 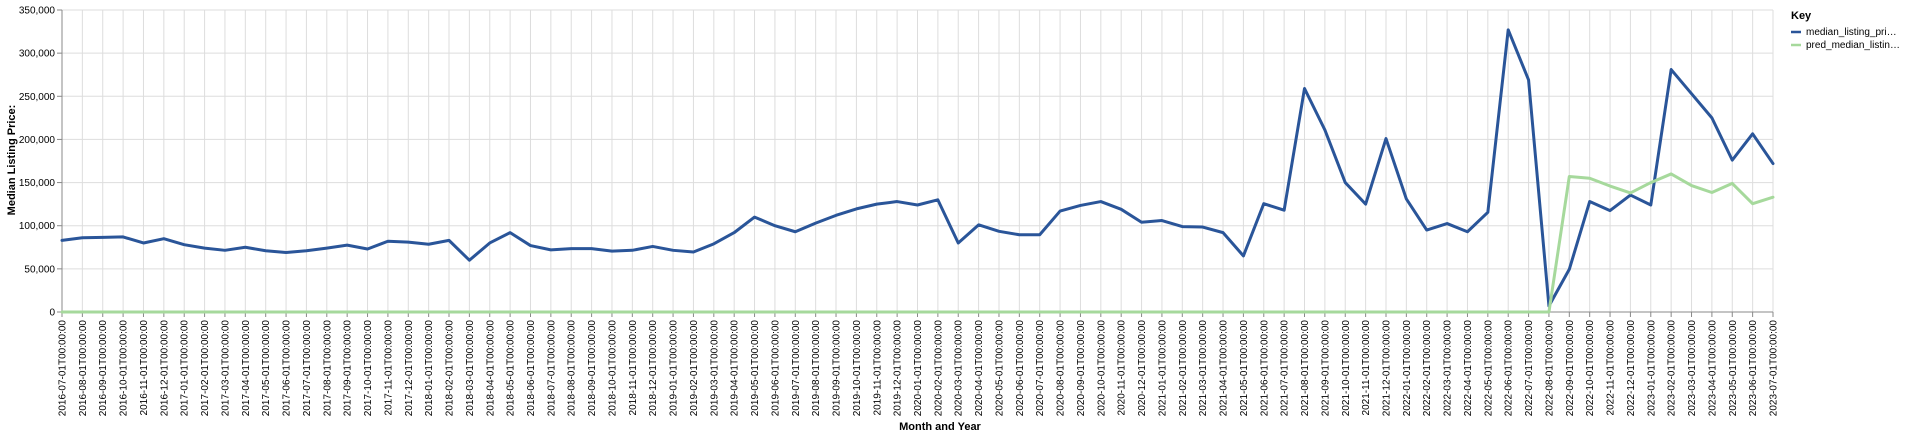 I want to click on x-tick-label: 2020-04-01T00:00:00, so click(x=979, y=368).